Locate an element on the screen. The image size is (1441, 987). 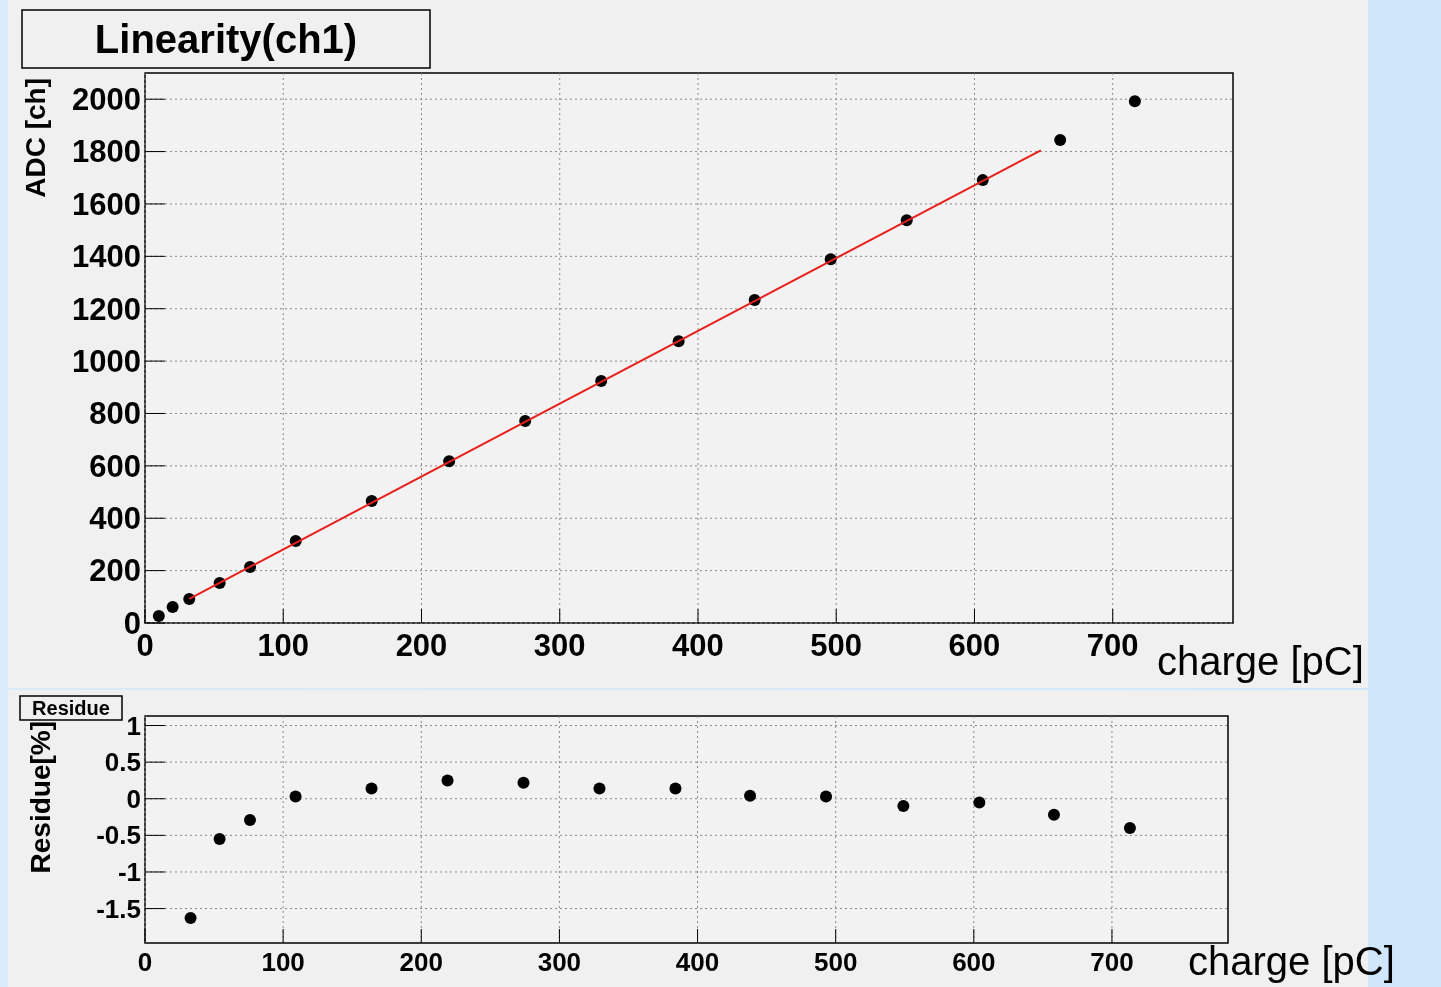
y-tick-label: 1 is located at coordinates (133, 725).